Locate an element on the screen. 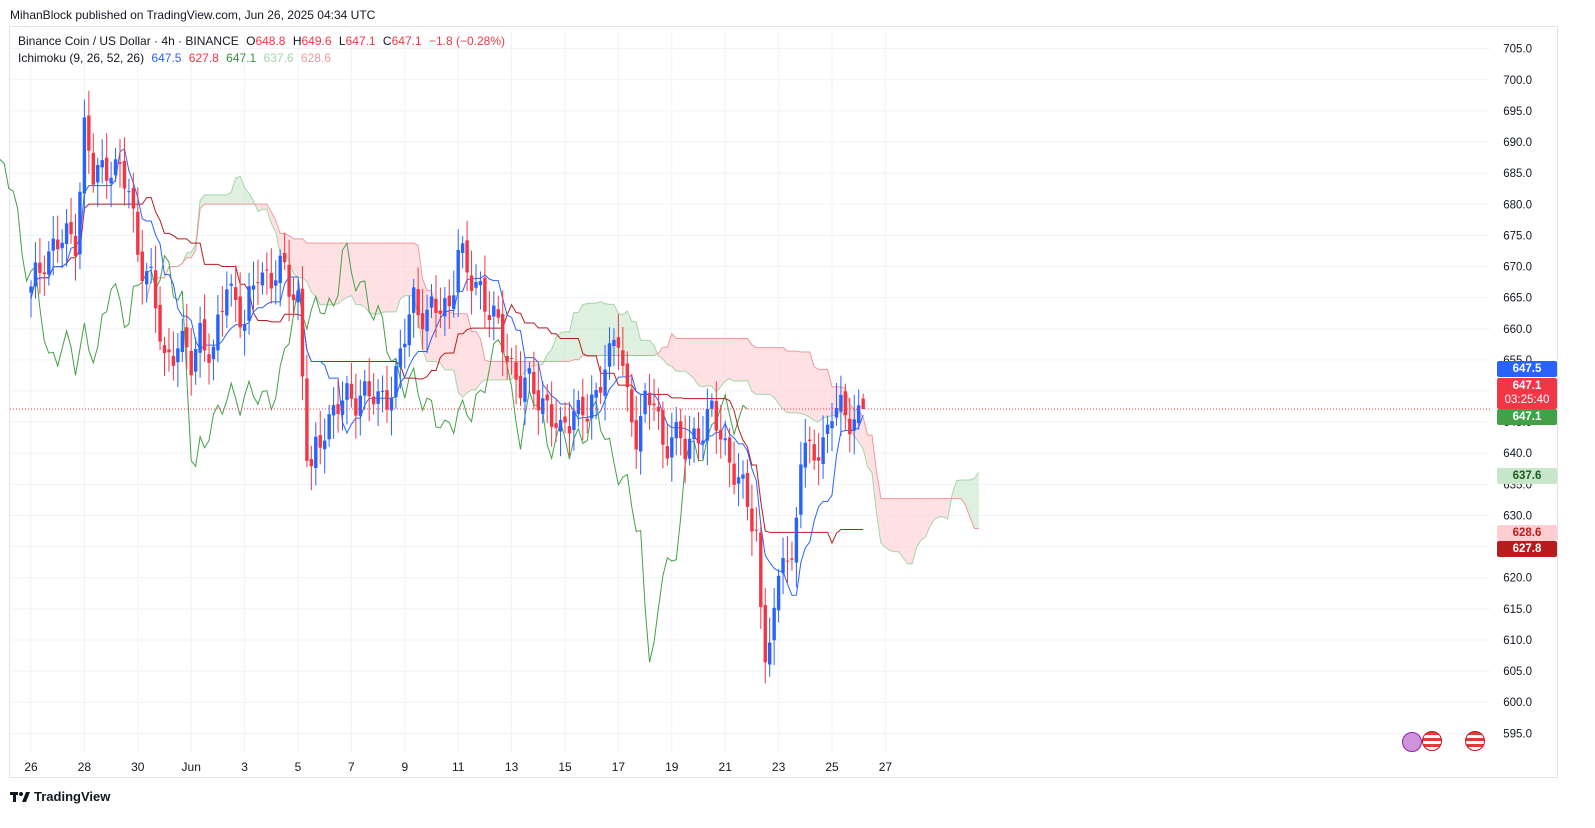 The image size is (1595, 828). x-tick-label: Jun is located at coordinates (191, 767).